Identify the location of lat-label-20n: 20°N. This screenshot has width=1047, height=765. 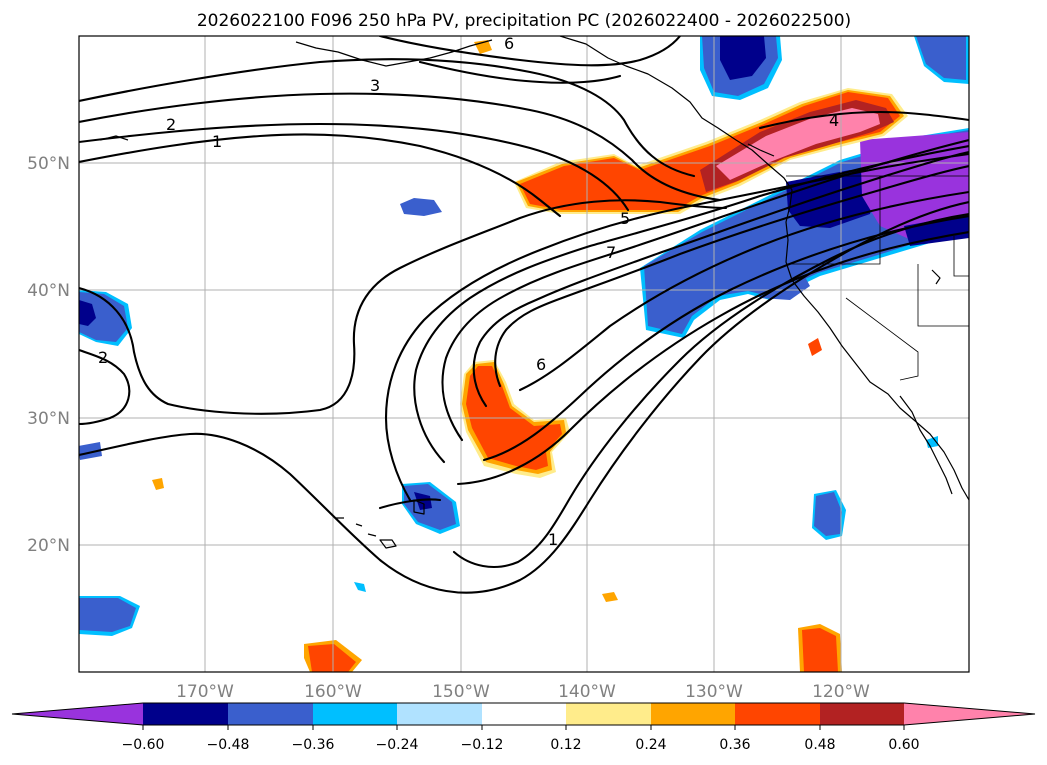
(48, 546).